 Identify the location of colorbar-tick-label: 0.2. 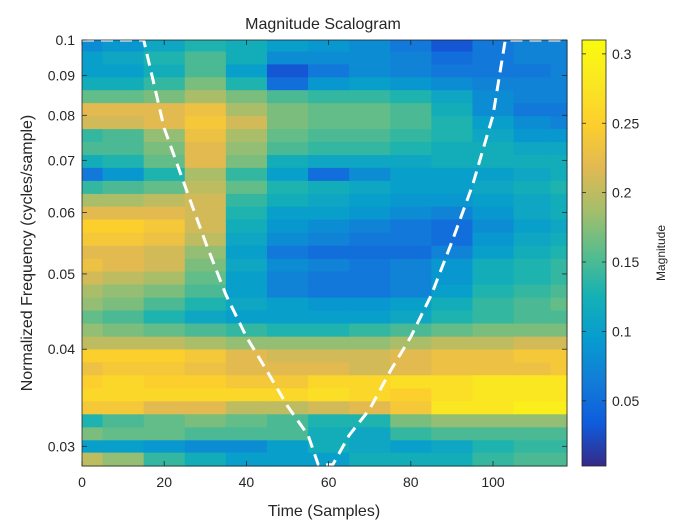
(622, 193).